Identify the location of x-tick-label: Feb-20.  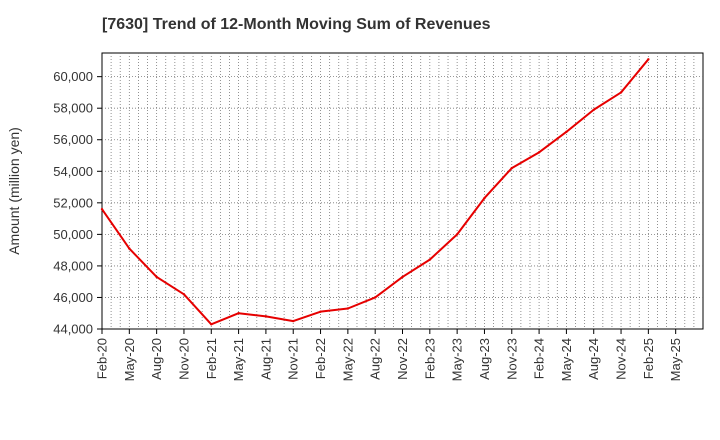
(102, 358).